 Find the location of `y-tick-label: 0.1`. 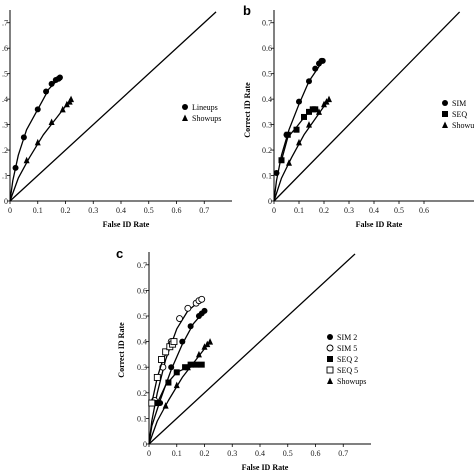

y-tick-label: 0.1 is located at coordinates (142, 418).